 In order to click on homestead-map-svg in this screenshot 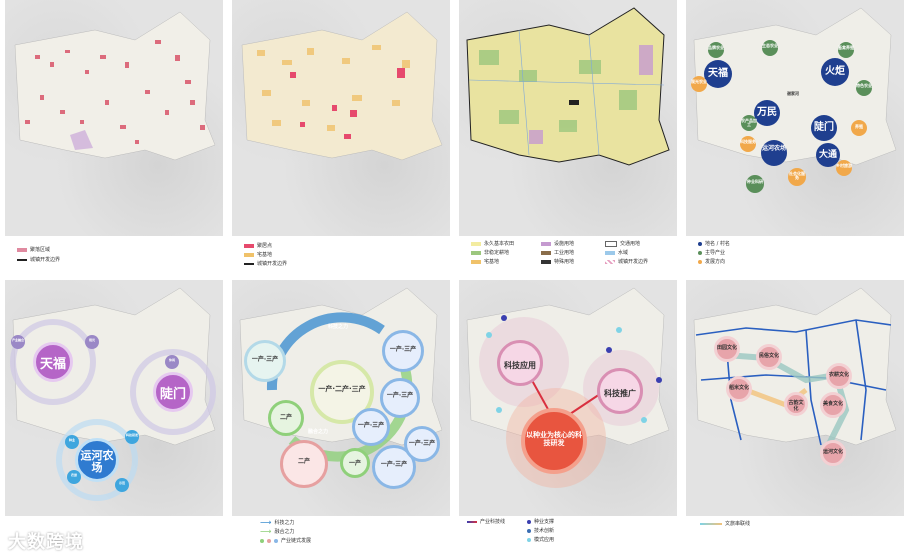, I will do `click(342, 86)`.